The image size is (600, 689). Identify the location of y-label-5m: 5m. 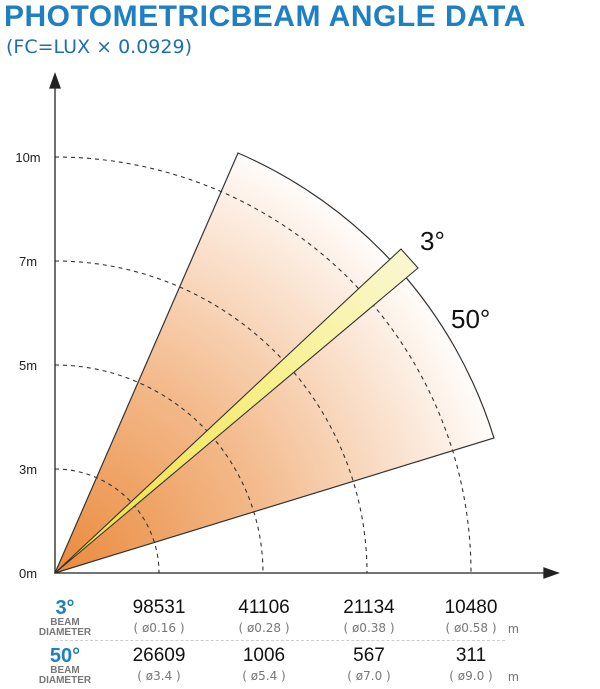
(28, 365).